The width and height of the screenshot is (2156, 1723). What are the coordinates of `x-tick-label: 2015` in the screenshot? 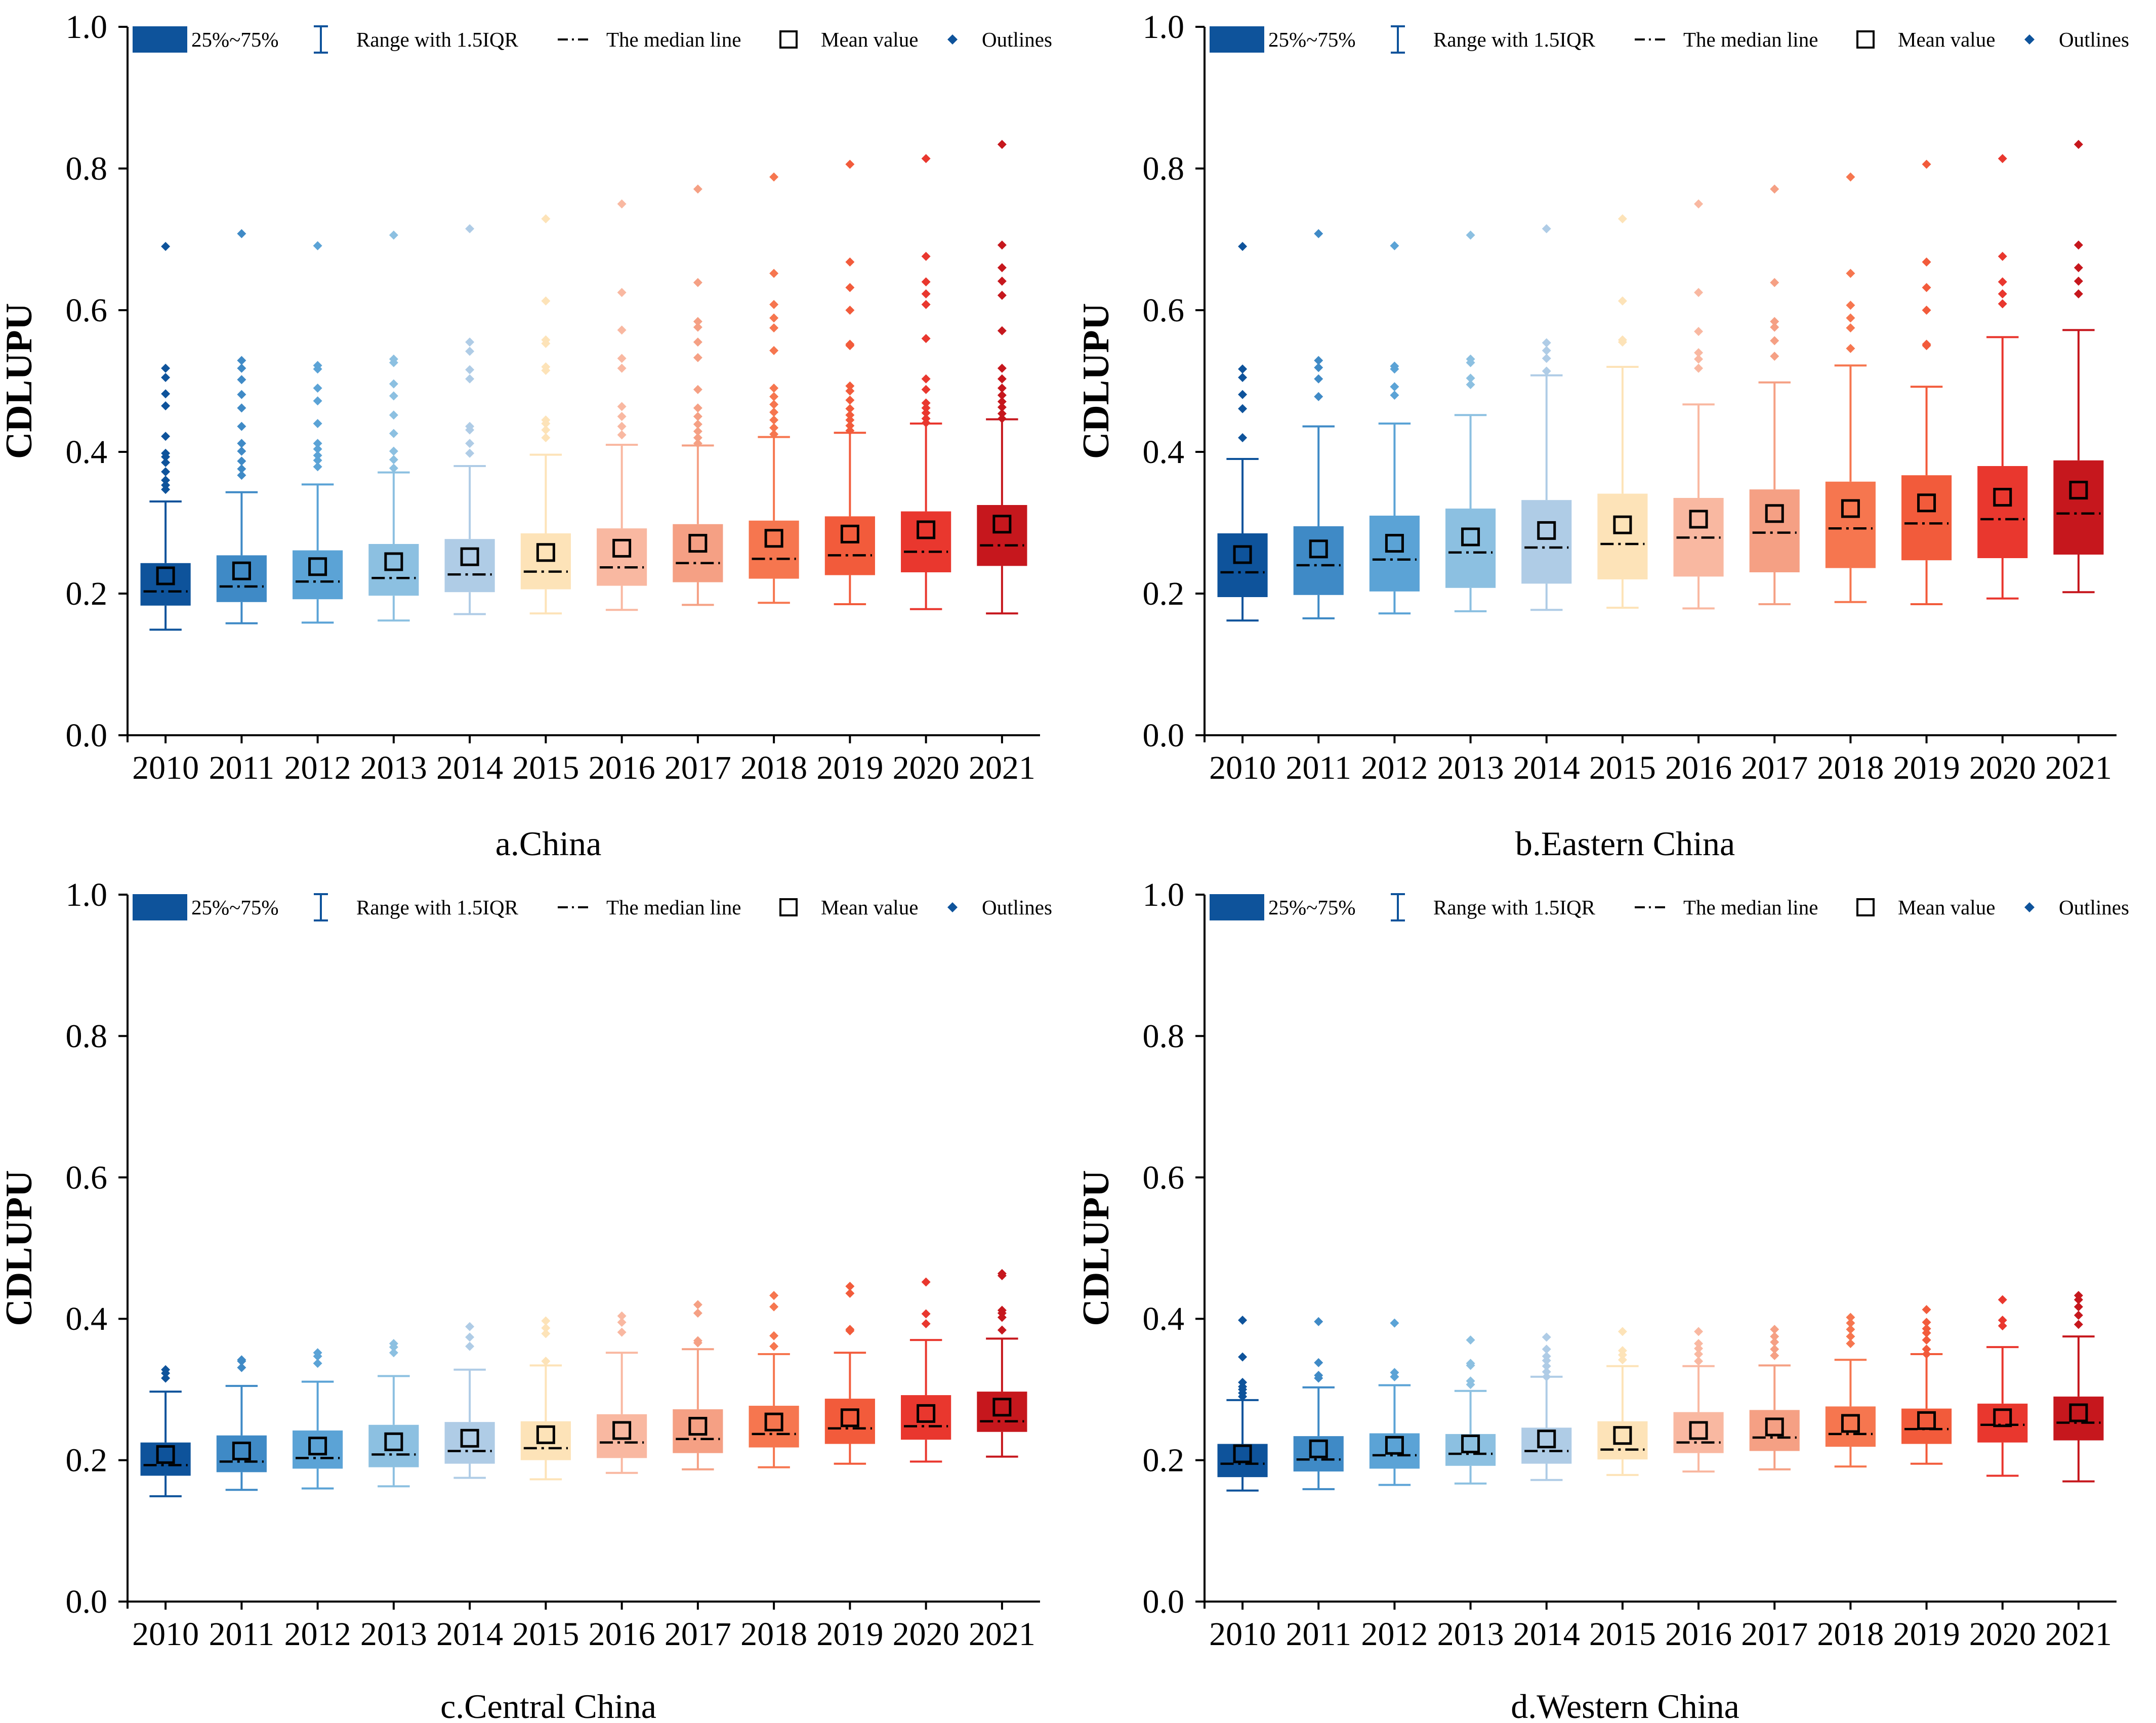 It's located at (545, 1634).